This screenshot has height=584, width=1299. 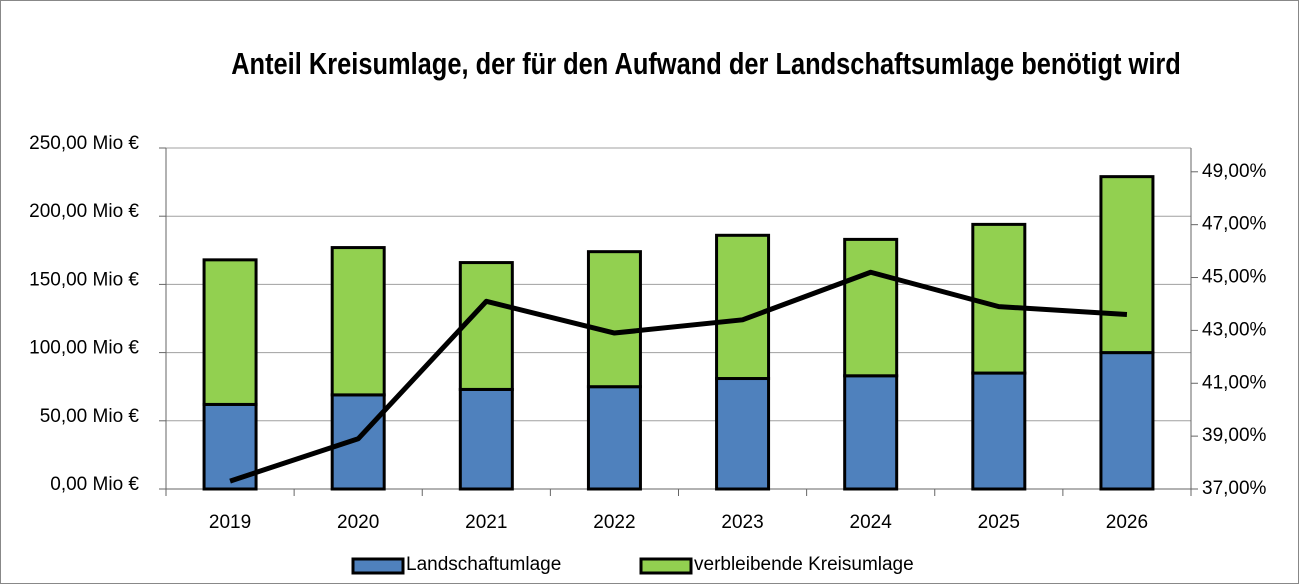 I want to click on x-tick-label: 2023, so click(x=742, y=522).